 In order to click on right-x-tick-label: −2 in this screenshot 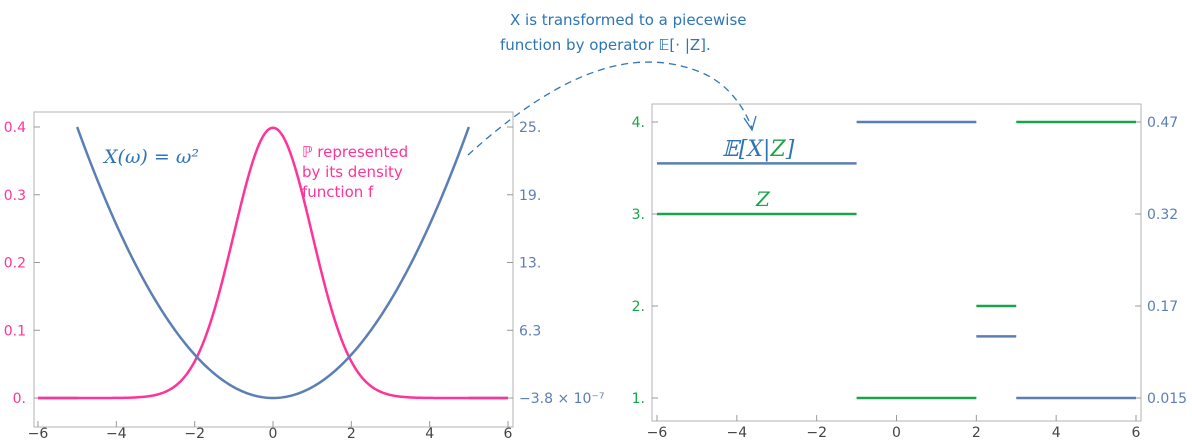, I will do `click(816, 432)`.